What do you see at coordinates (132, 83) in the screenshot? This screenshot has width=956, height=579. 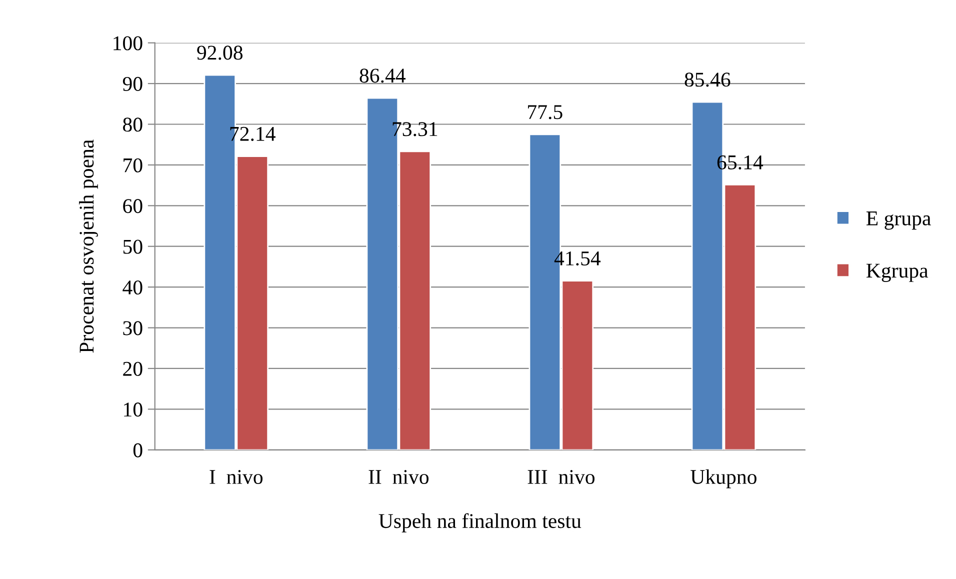 I see `y-tick-label: 90` at bounding box center [132, 83].